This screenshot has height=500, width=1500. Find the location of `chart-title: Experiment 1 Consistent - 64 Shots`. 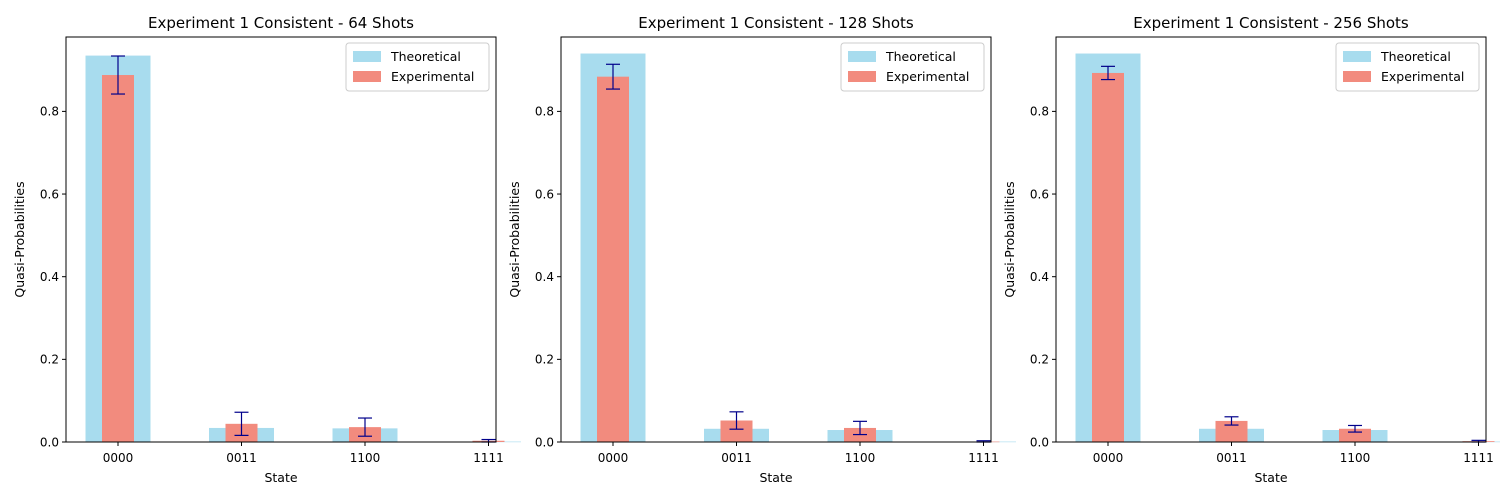

chart-title: Experiment 1 Consistent - 64 Shots is located at coordinates (281, 23).